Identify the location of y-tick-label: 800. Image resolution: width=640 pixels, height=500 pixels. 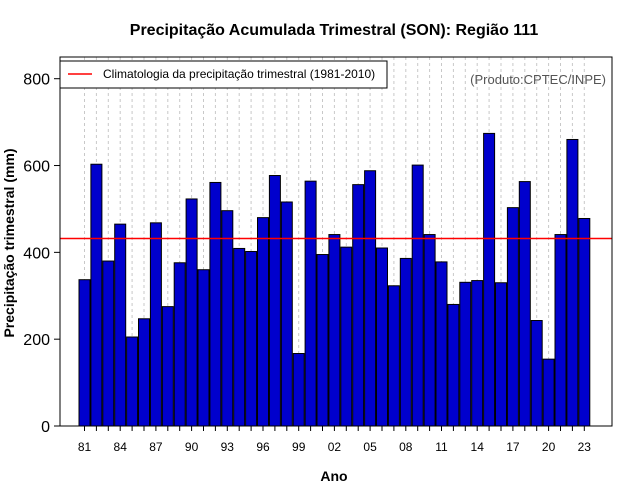
(36, 80).